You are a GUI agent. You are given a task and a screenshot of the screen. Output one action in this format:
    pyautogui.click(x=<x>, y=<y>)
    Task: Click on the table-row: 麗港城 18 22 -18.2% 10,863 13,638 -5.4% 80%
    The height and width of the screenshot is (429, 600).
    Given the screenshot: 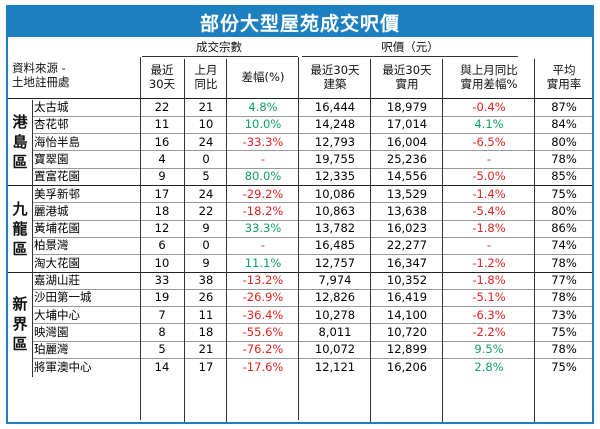 What is the action you would take?
    pyautogui.click(x=300, y=211)
    